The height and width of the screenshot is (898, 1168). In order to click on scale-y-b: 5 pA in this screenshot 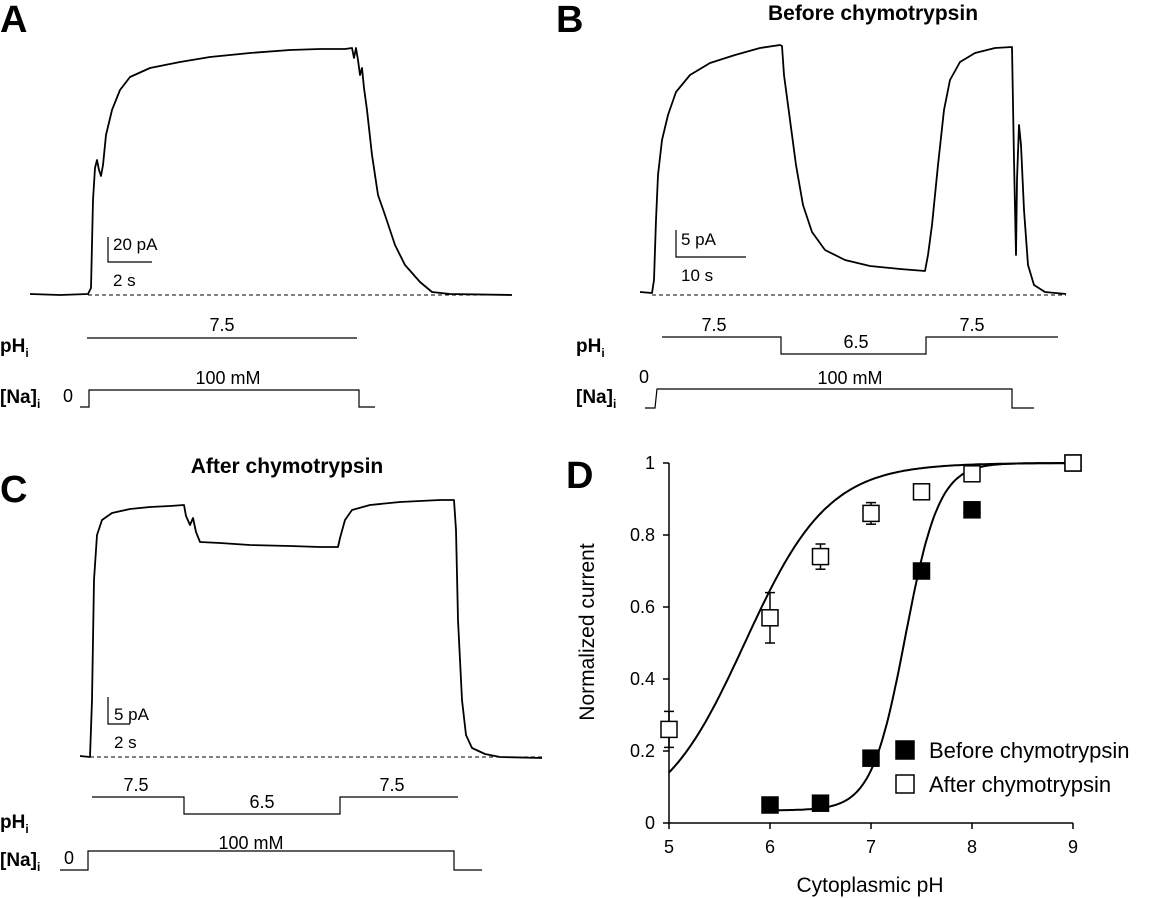, I will do `click(699, 239)`.